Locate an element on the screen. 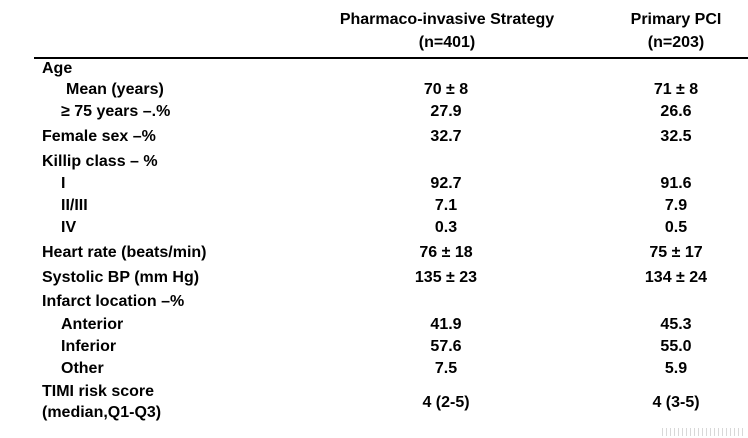  pharmaco-invasive-value: 7.1 is located at coordinates (446, 205).